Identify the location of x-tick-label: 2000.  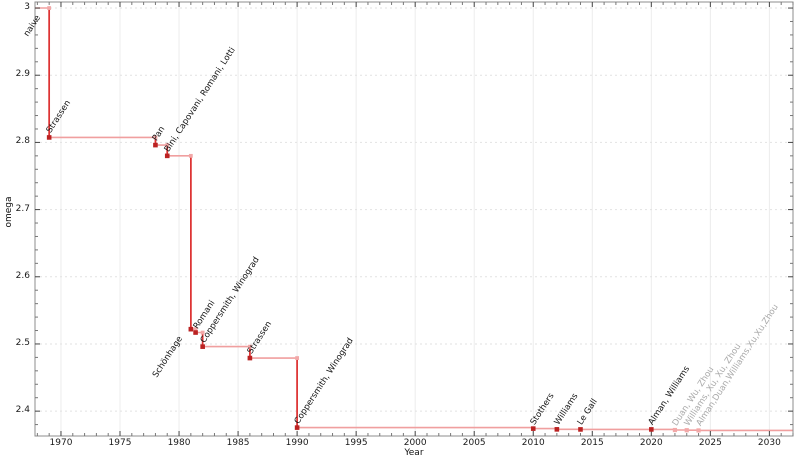
(415, 443).